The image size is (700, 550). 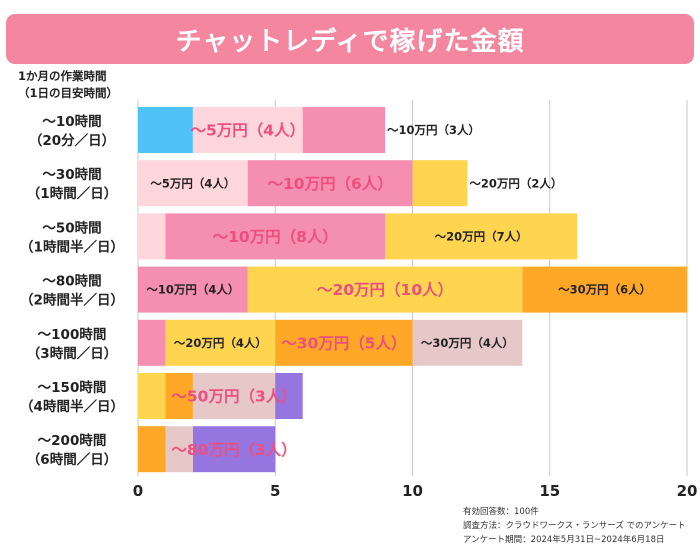 What do you see at coordinates (275, 491) in the screenshot?
I see `x-tick-label: 5` at bounding box center [275, 491].